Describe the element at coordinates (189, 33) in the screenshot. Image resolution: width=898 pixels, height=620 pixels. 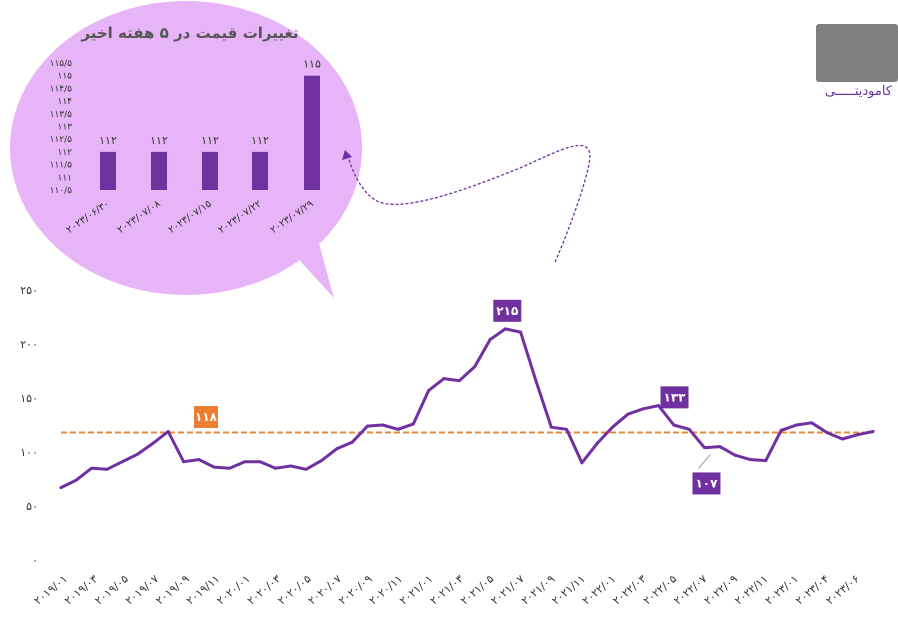
I see `bar-chart-title: تغییرات قیمت در ۵ هفته اخیر` at that location.